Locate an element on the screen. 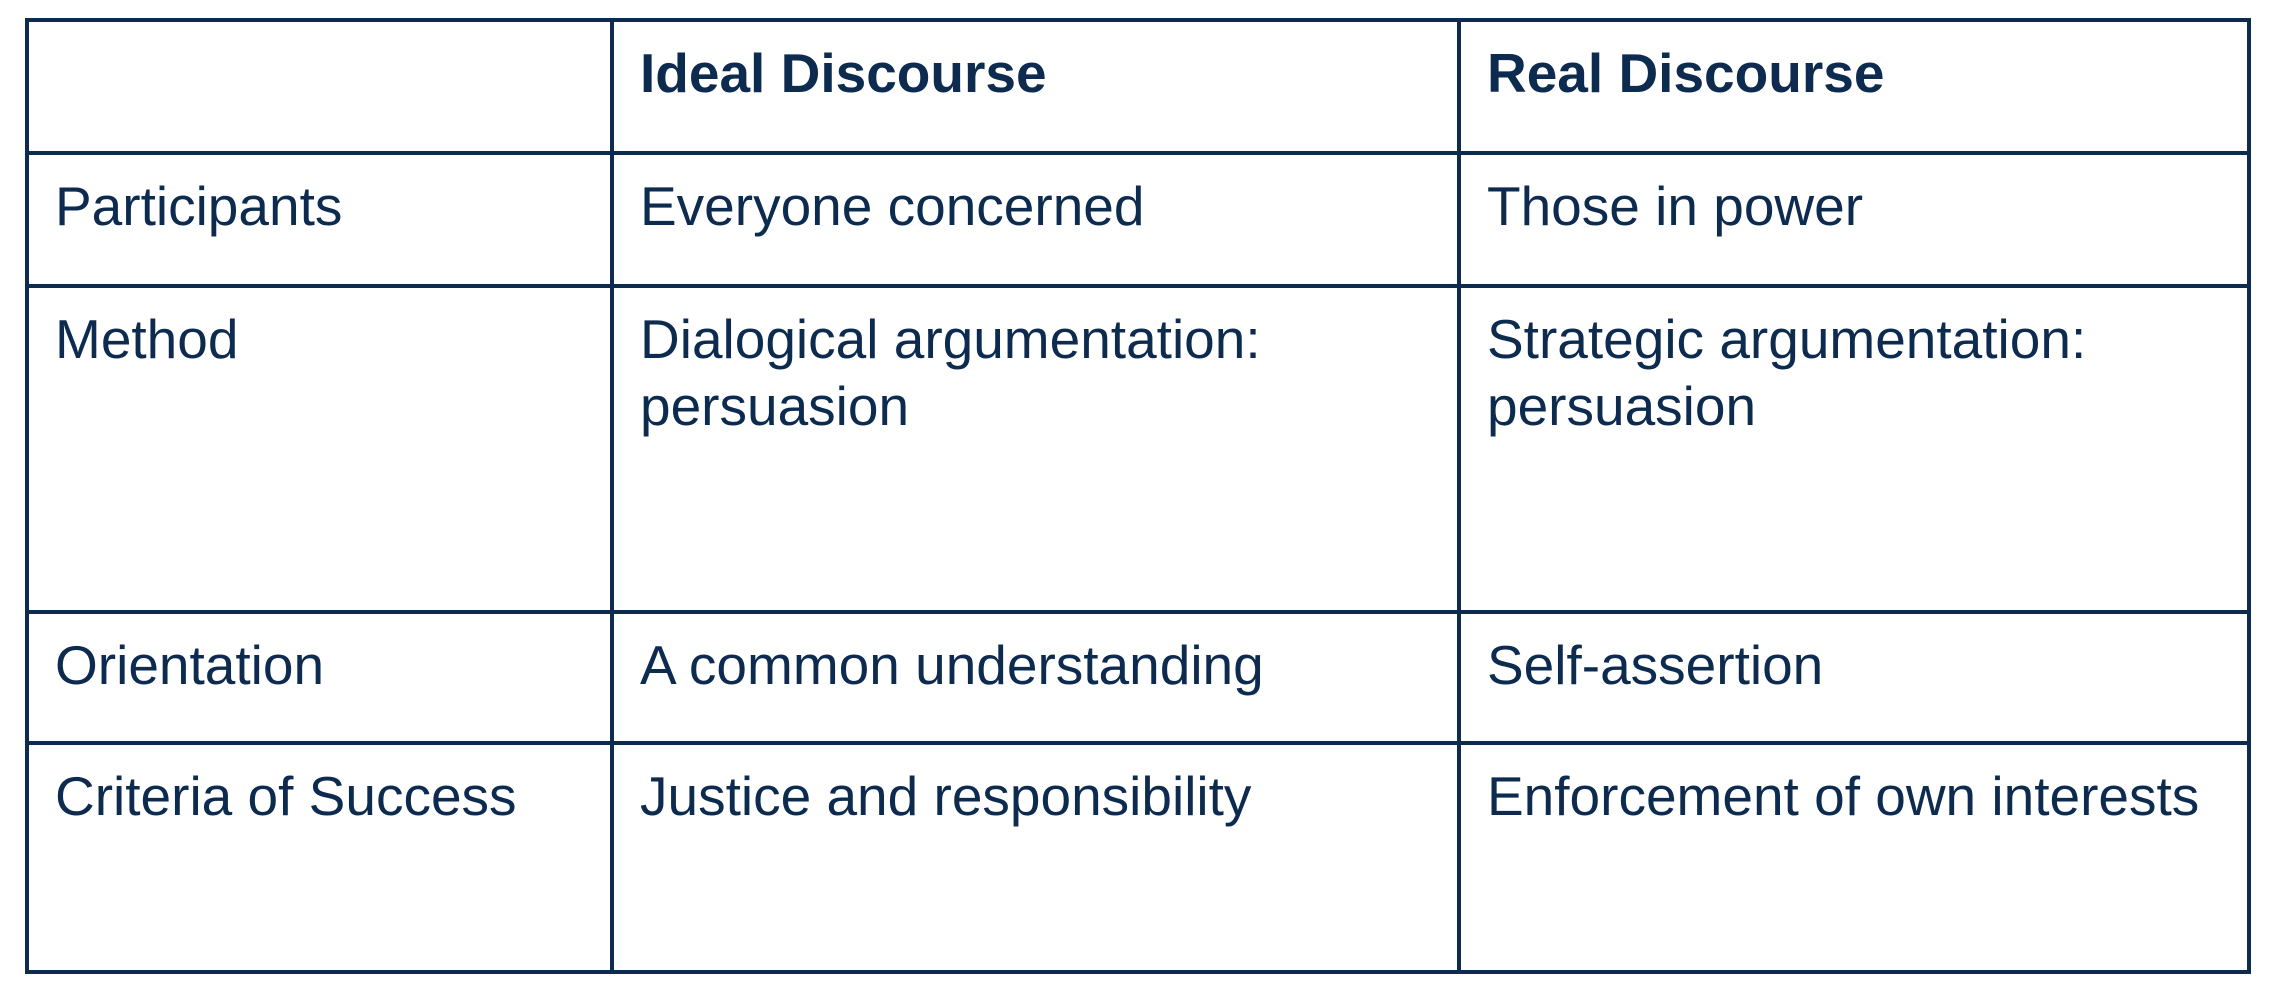 This screenshot has width=2269, height=999. table-cell: Those in power is located at coordinates (1854, 219).